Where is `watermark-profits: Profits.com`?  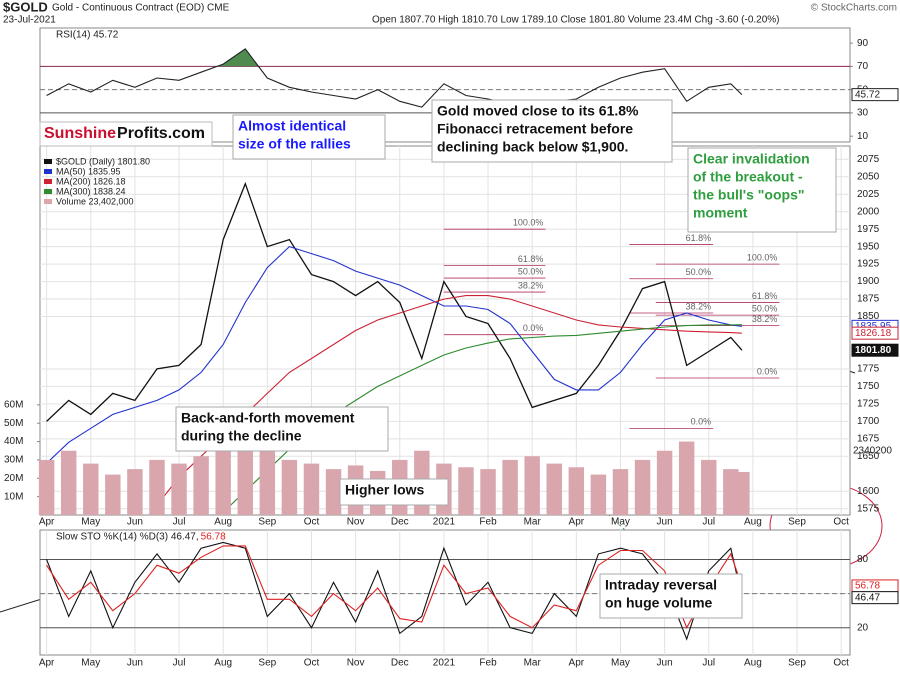
watermark-profits: Profits.com is located at coordinates (161, 133).